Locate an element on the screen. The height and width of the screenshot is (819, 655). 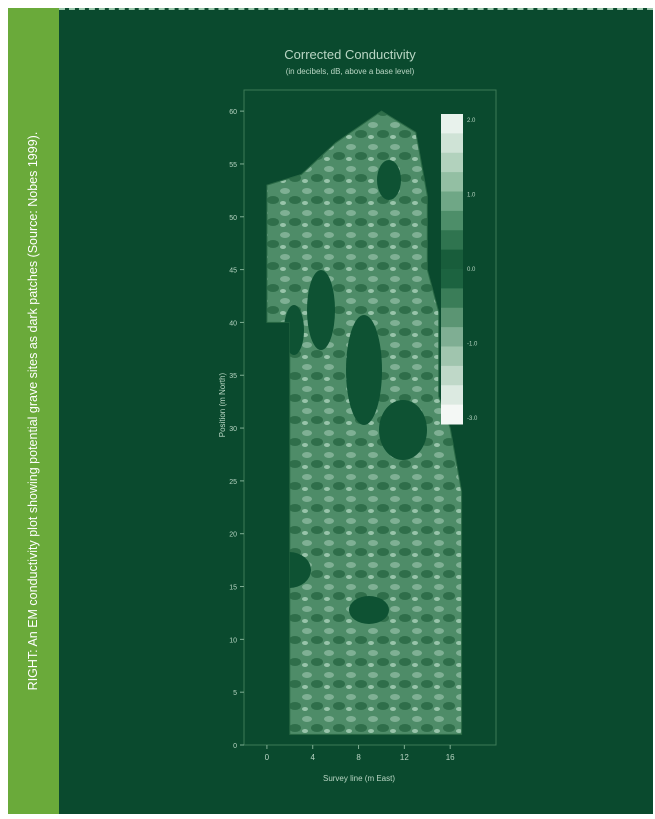
x-tick-label: 4 is located at coordinates (313, 757).